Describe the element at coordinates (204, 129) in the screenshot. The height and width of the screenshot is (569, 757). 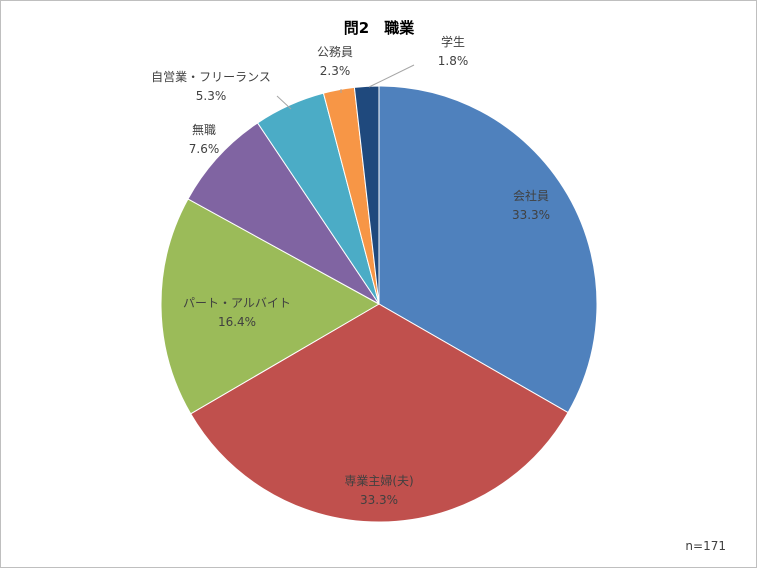
I see `slice-category-label: 無職` at that location.